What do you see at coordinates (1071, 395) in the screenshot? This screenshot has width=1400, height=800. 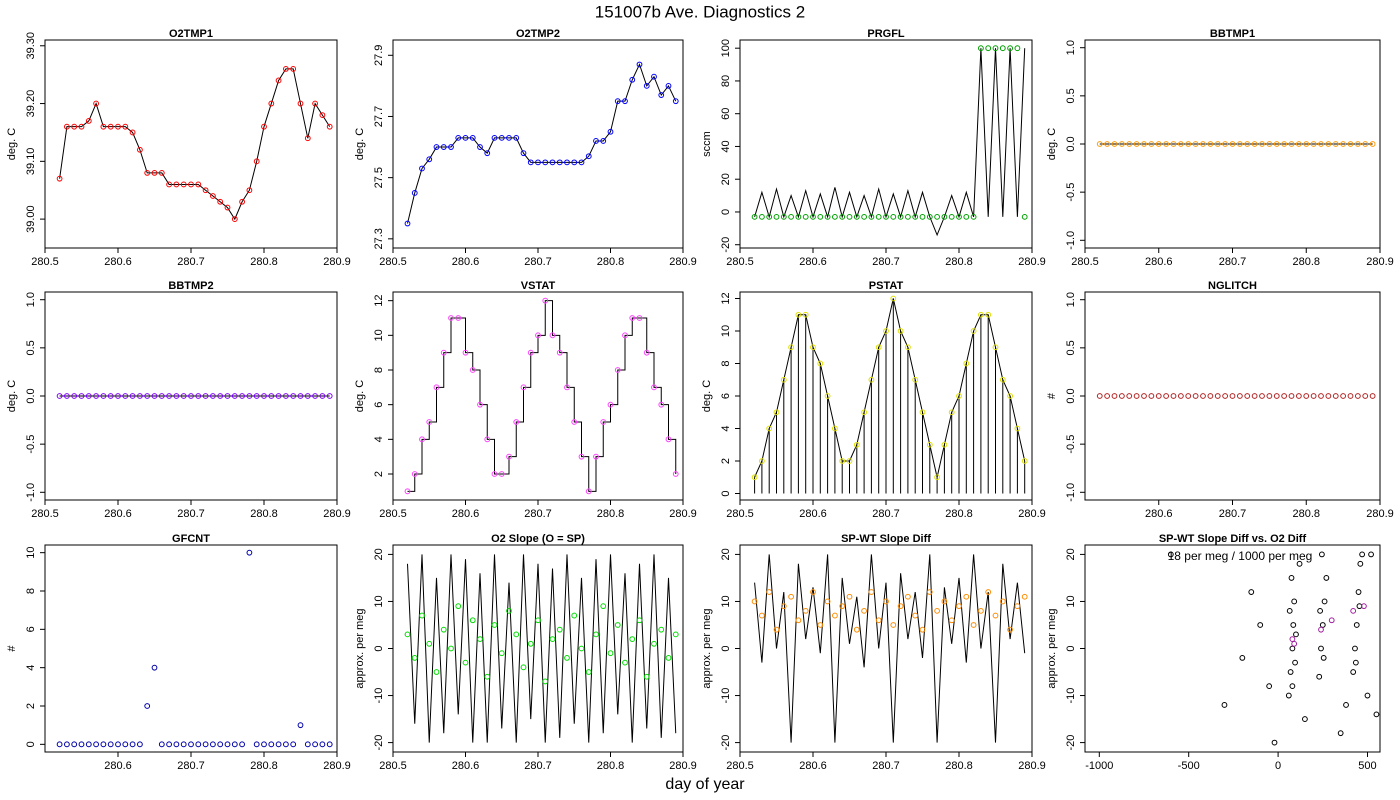 I see `y-tick-label: 0.0` at bounding box center [1071, 395].